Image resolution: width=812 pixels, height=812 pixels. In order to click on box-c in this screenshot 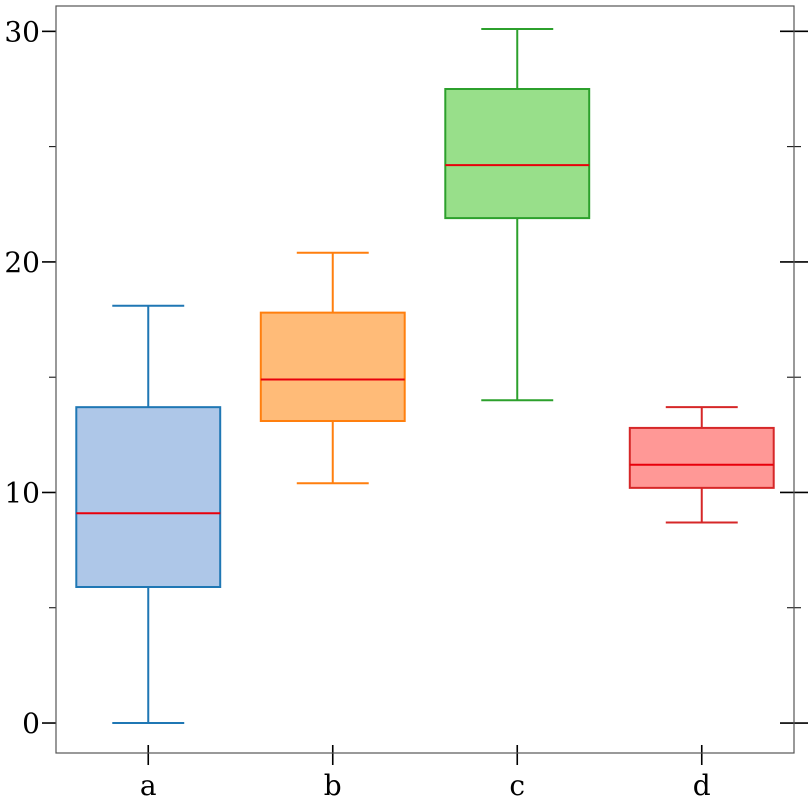, I will do `click(517, 215)`.